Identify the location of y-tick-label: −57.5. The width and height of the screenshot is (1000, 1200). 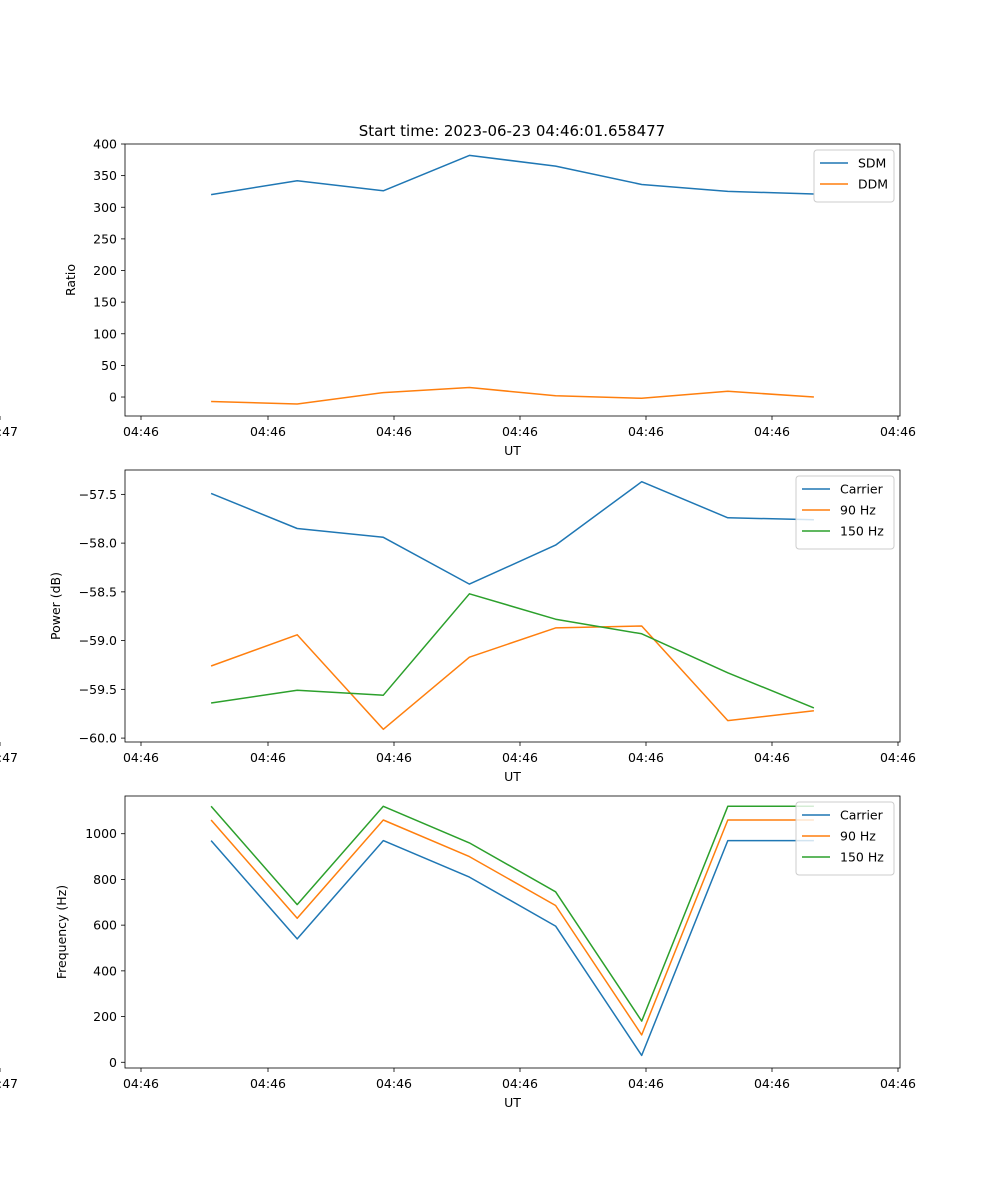
(98, 494).